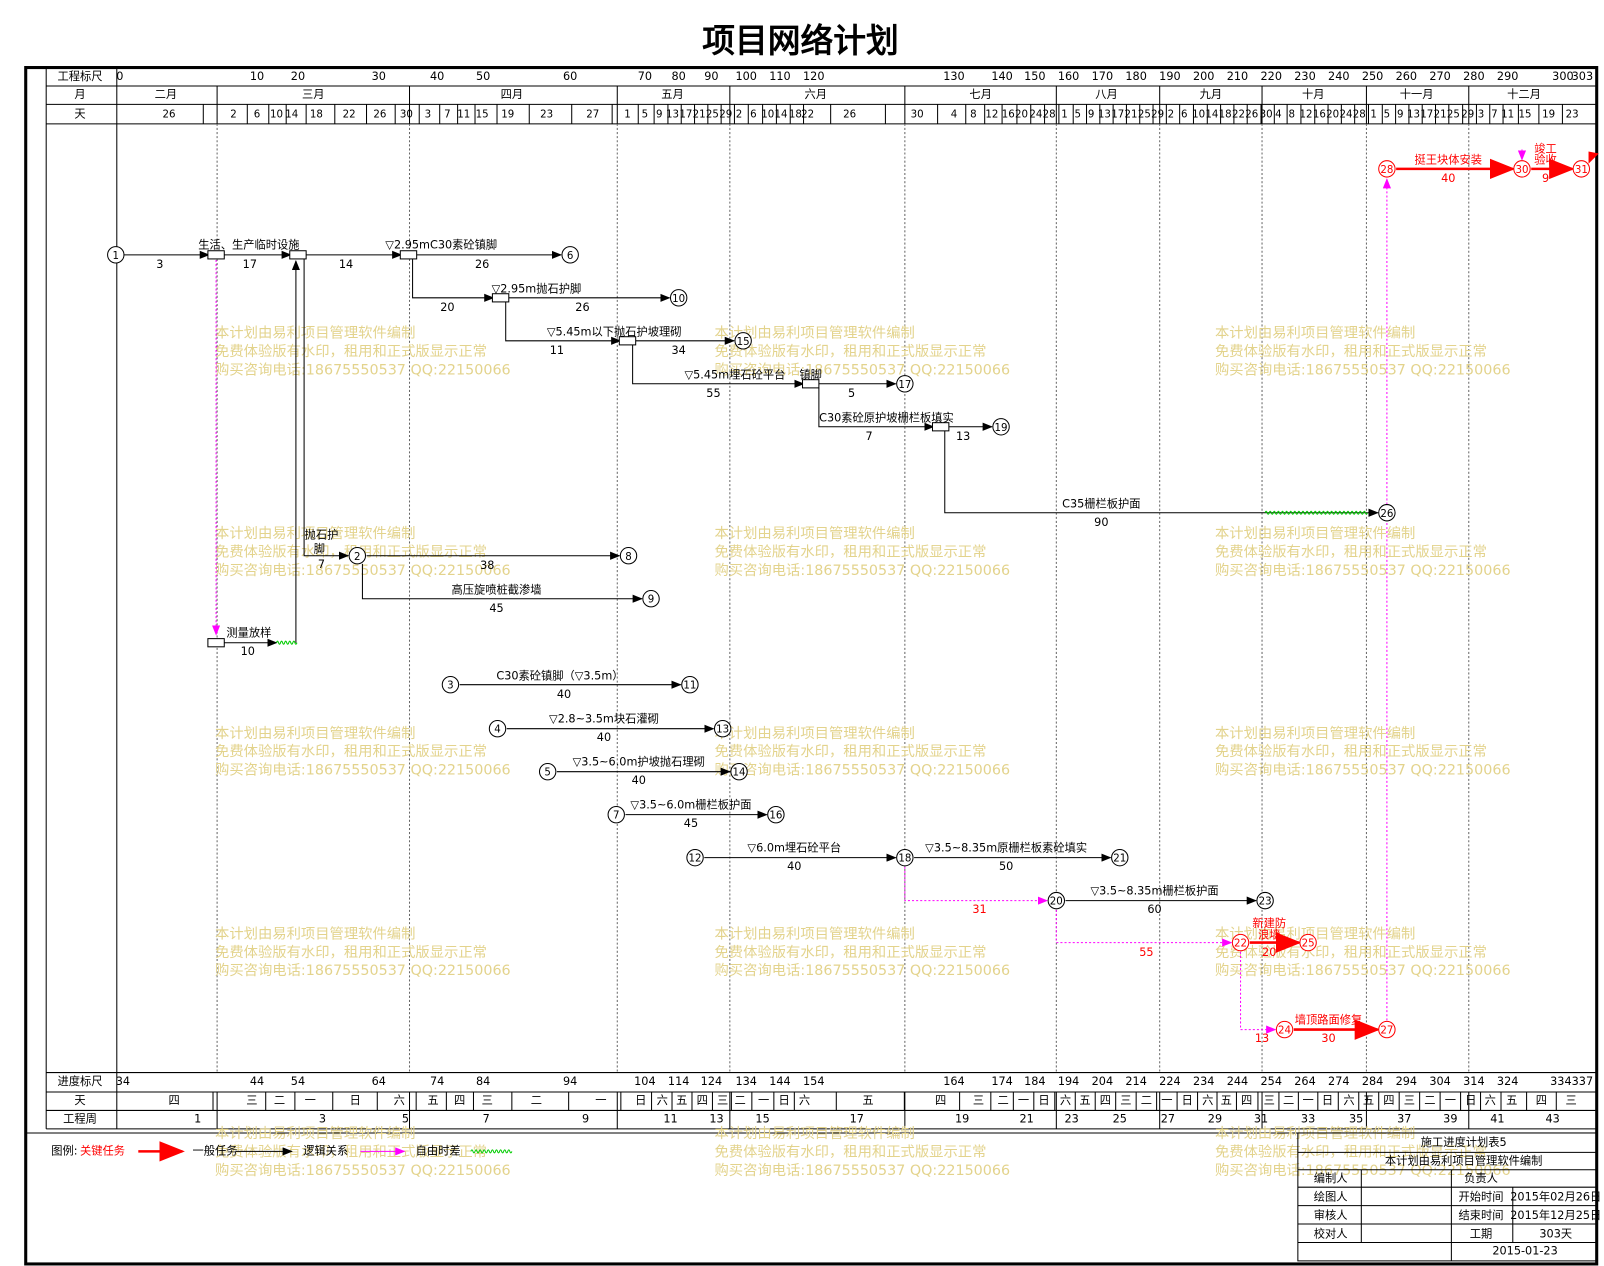  I want to click on day: 13, so click(672, 115).